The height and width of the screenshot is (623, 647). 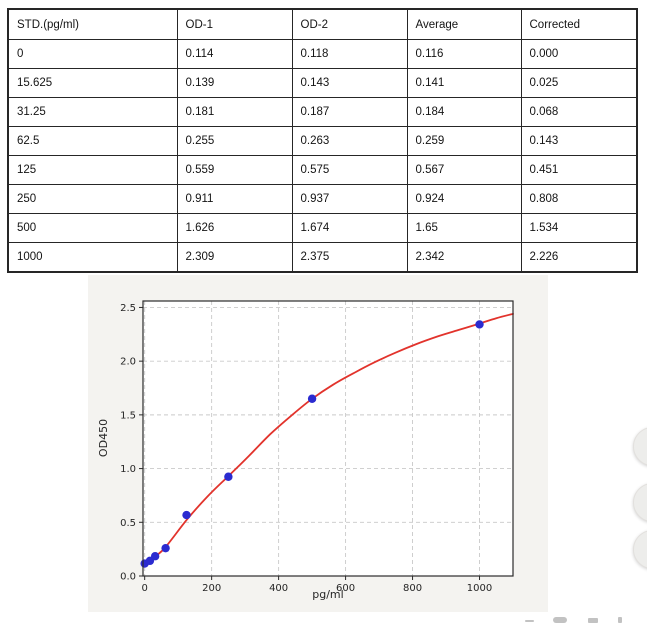 What do you see at coordinates (579, 24) in the screenshot?
I see `table-header-cell: Corrected` at bounding box center [579, 24].